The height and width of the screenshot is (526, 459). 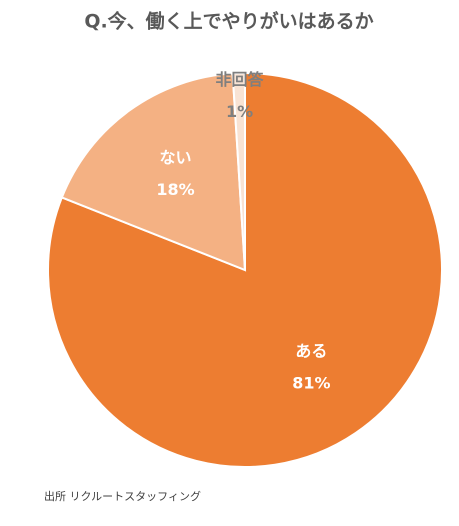 What do you see at coordinates (122, 496) in the screenshot?
I see `source: 出所 リクルートスタッフィング` at bounding box center [122, 496].